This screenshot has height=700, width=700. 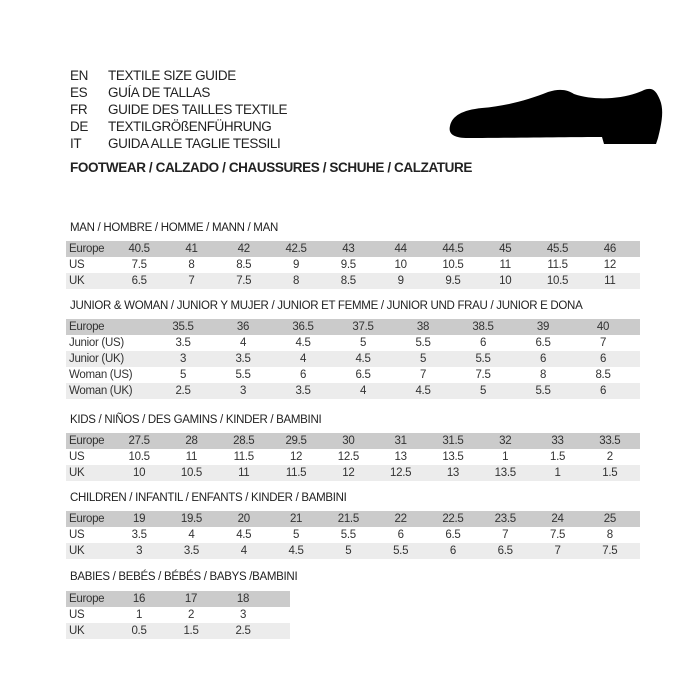 What do you see at coordinates (183, 391) in the screenshot?
I see `size-cell: 2.5` at bounding box center [183, 391].